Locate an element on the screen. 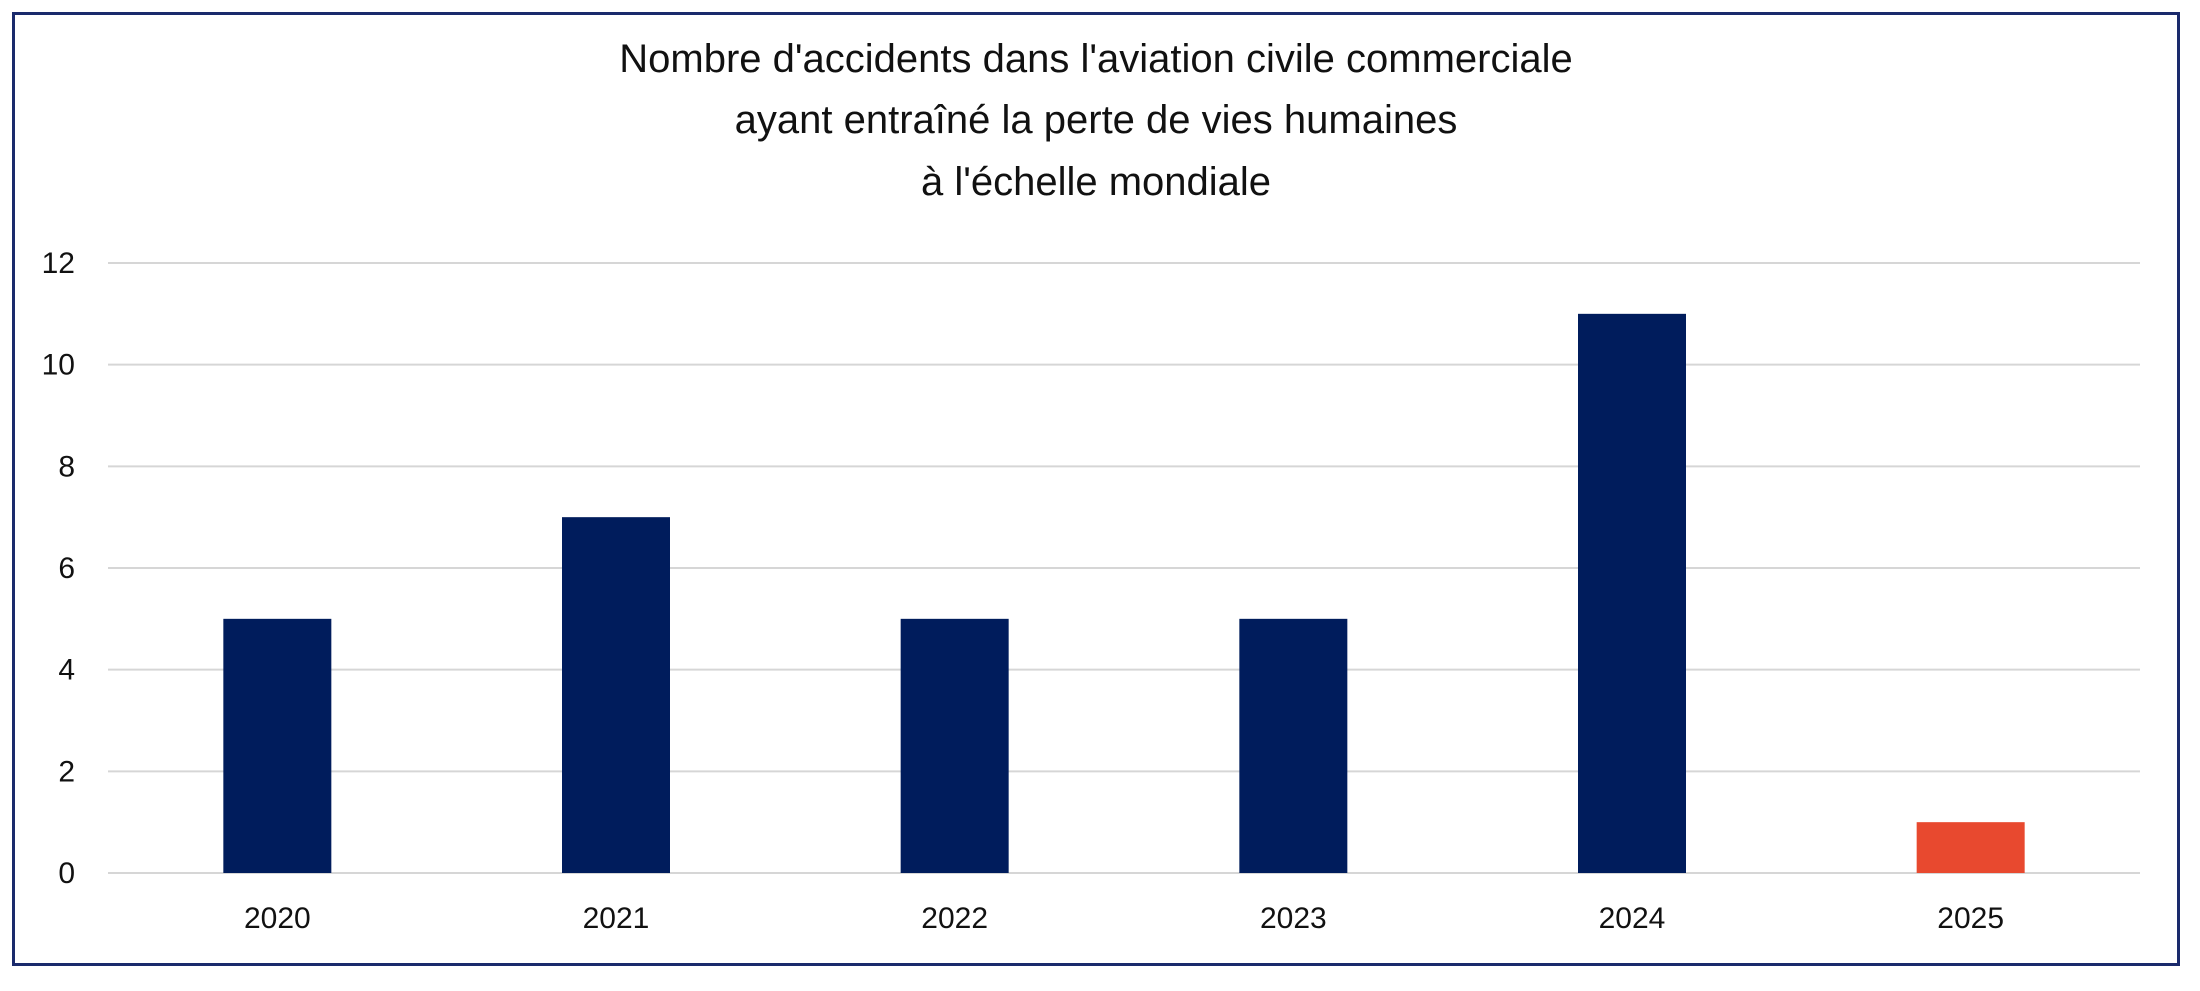 The height and width of the screenshot is (991, 2200). bar-2022 is located at coordinates (954, 745).